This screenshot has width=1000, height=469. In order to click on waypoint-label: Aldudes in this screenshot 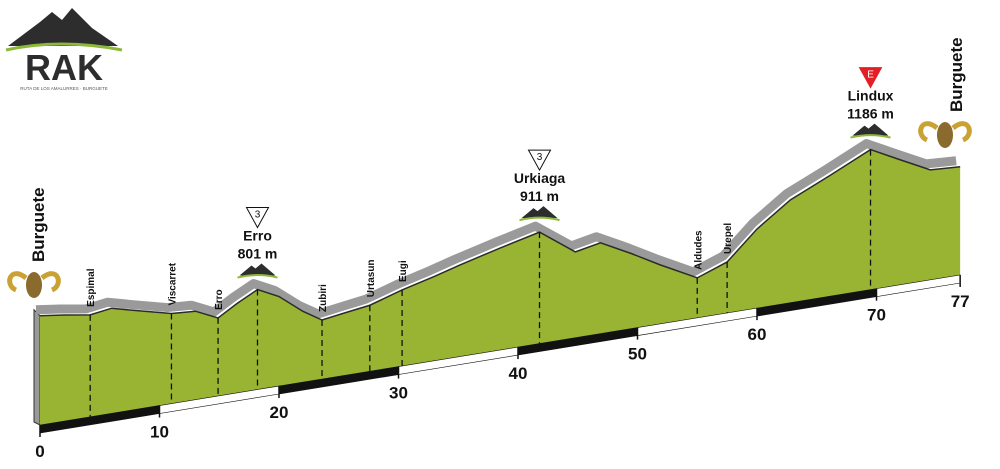, I will do `click(698, 250)`.